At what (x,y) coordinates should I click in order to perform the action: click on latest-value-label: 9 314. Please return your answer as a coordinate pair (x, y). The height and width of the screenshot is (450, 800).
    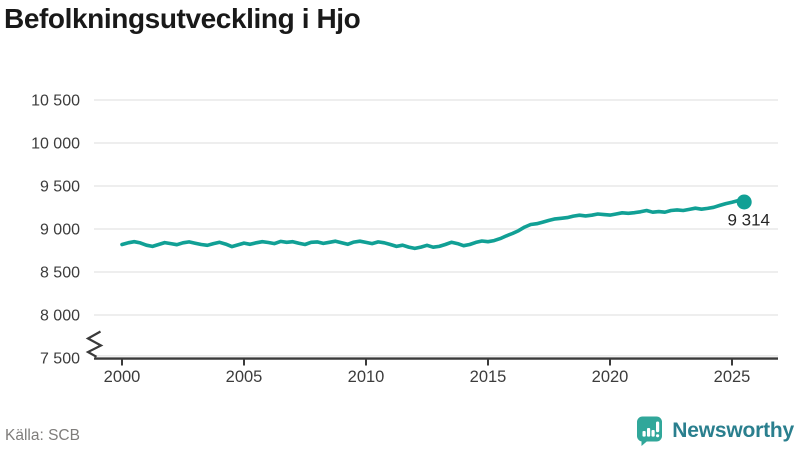
    Looking at the image, I should click on (748, 220).